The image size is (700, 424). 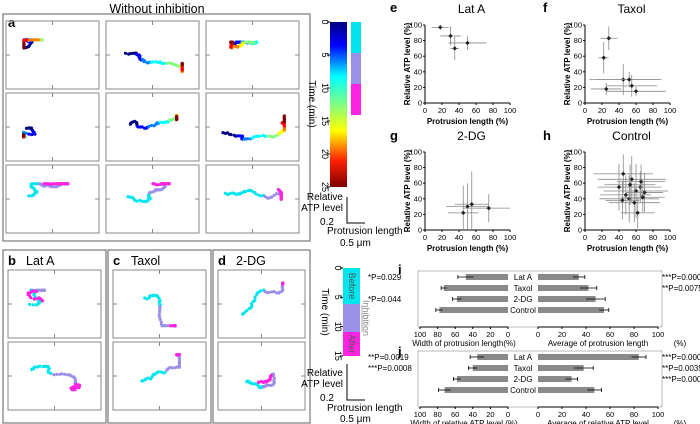 What do you see at coordinates (156, 9) in the screenshot?
I see `panel-a-title: Without inhibition` at bounding box center [156, 9].